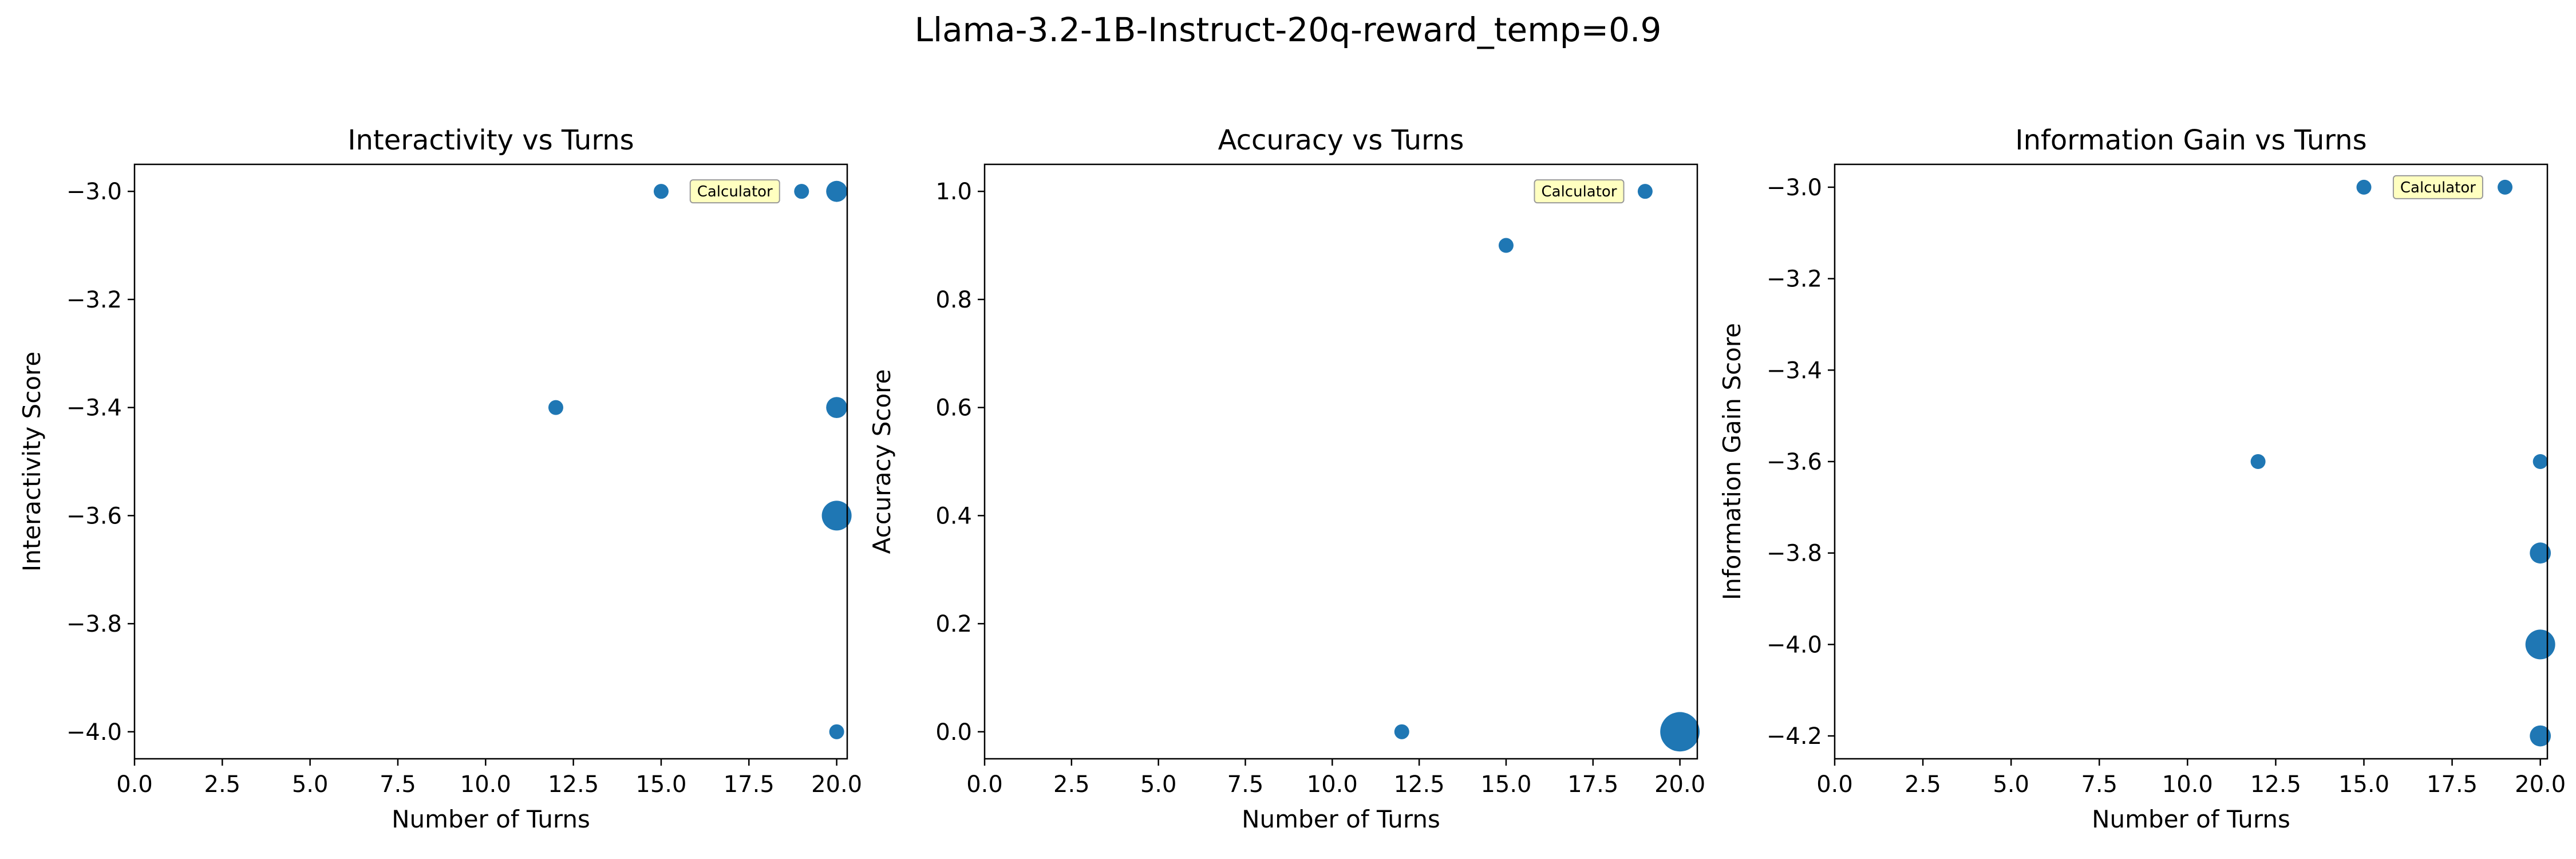 This screenshot has width=2576, height=859. Describe the element at coordinates (953, 192) in the screenshot. I see `y-tick-label: 1.0` at that location.